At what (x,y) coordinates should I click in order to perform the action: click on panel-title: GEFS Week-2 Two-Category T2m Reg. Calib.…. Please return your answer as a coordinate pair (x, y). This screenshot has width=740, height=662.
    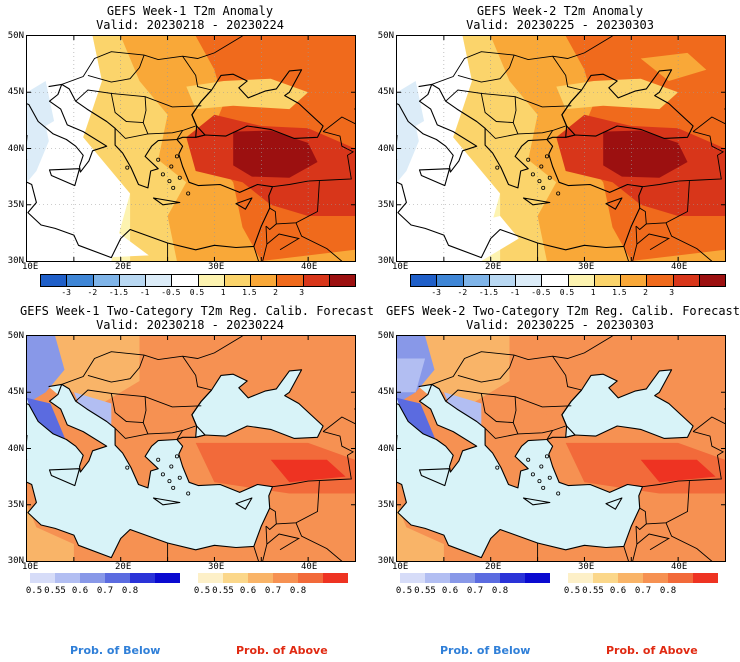
    Looking at the image, I should click on (563, 311).